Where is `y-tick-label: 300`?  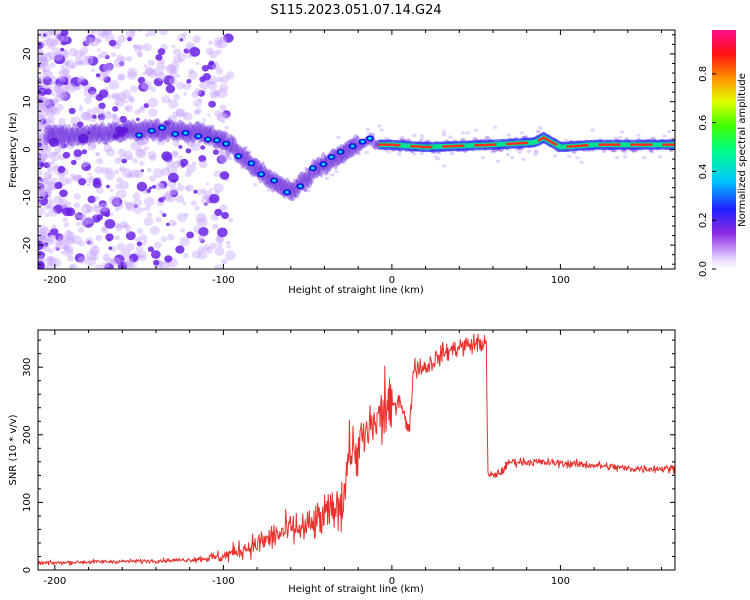 y-tick-label: 300 is located at coordinates (27, 367).